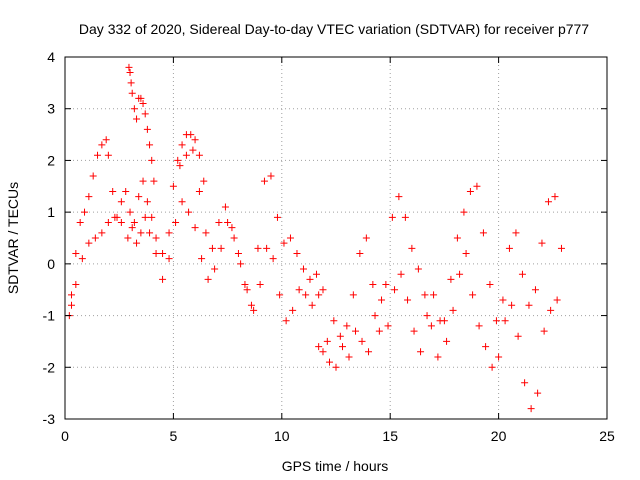 The width and height of the screenshot is (640, 480). What do you see at coordinates (51, 212) in the screenshot?
I see `y-tick-label: 1` at bounding box center [51, 212].